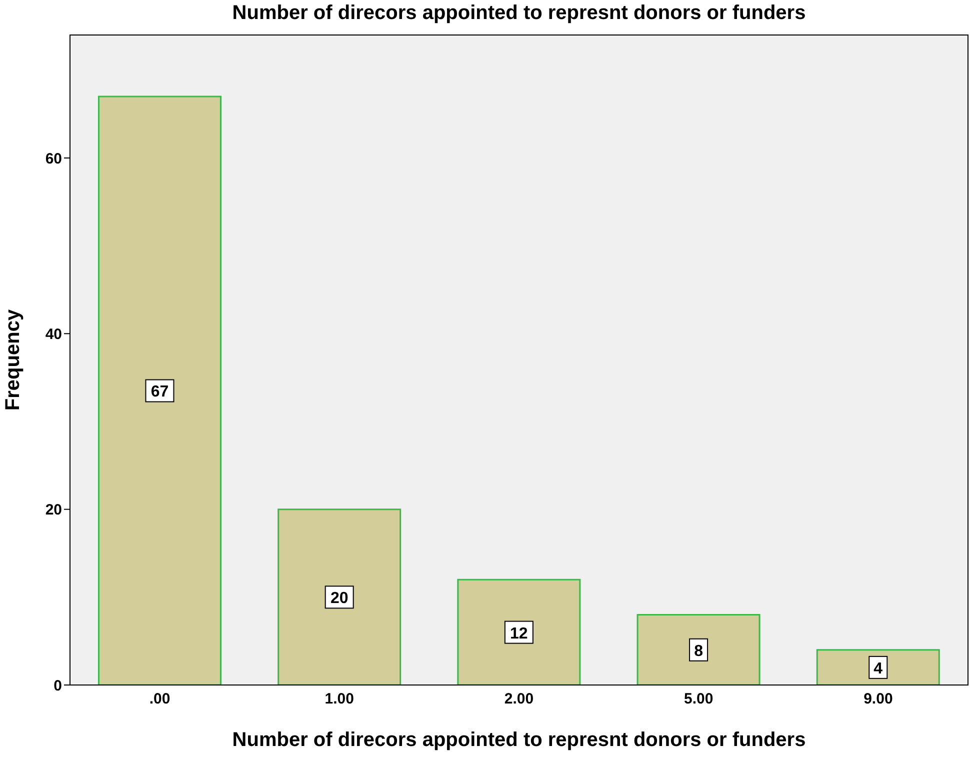  What do you see at coordinates (53, 510) in the screenshot?
I see `y-tick-label: 20` at bounding box center [53, 510].